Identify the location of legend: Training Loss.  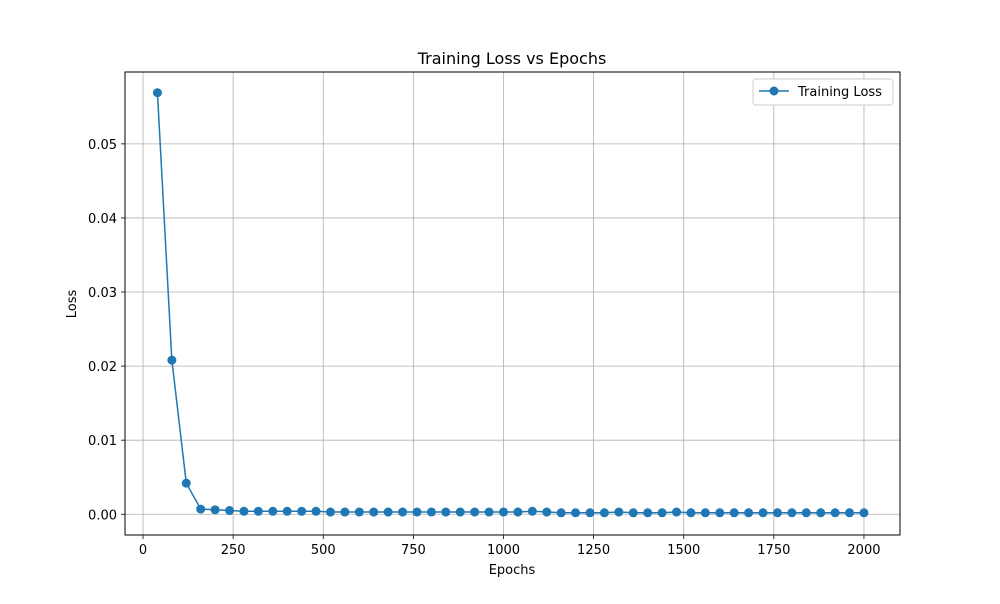
(823, 92).